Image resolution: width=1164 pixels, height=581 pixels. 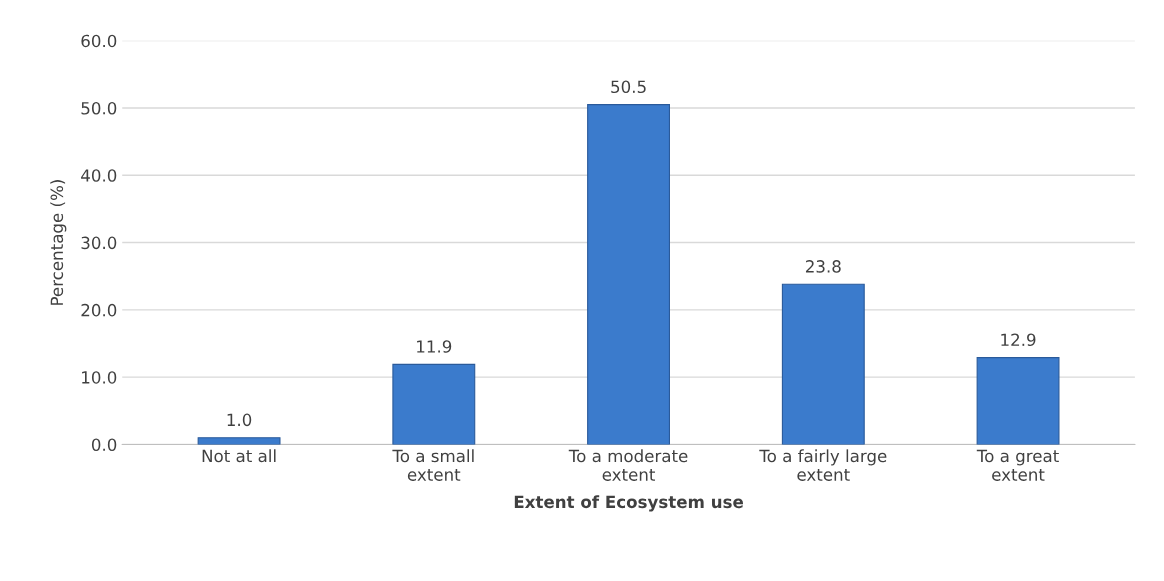 What do you see at coordinates (239, 456) in the screenshot?
I see `x-tick-label: Not at all` at bounding box center [239, 456].